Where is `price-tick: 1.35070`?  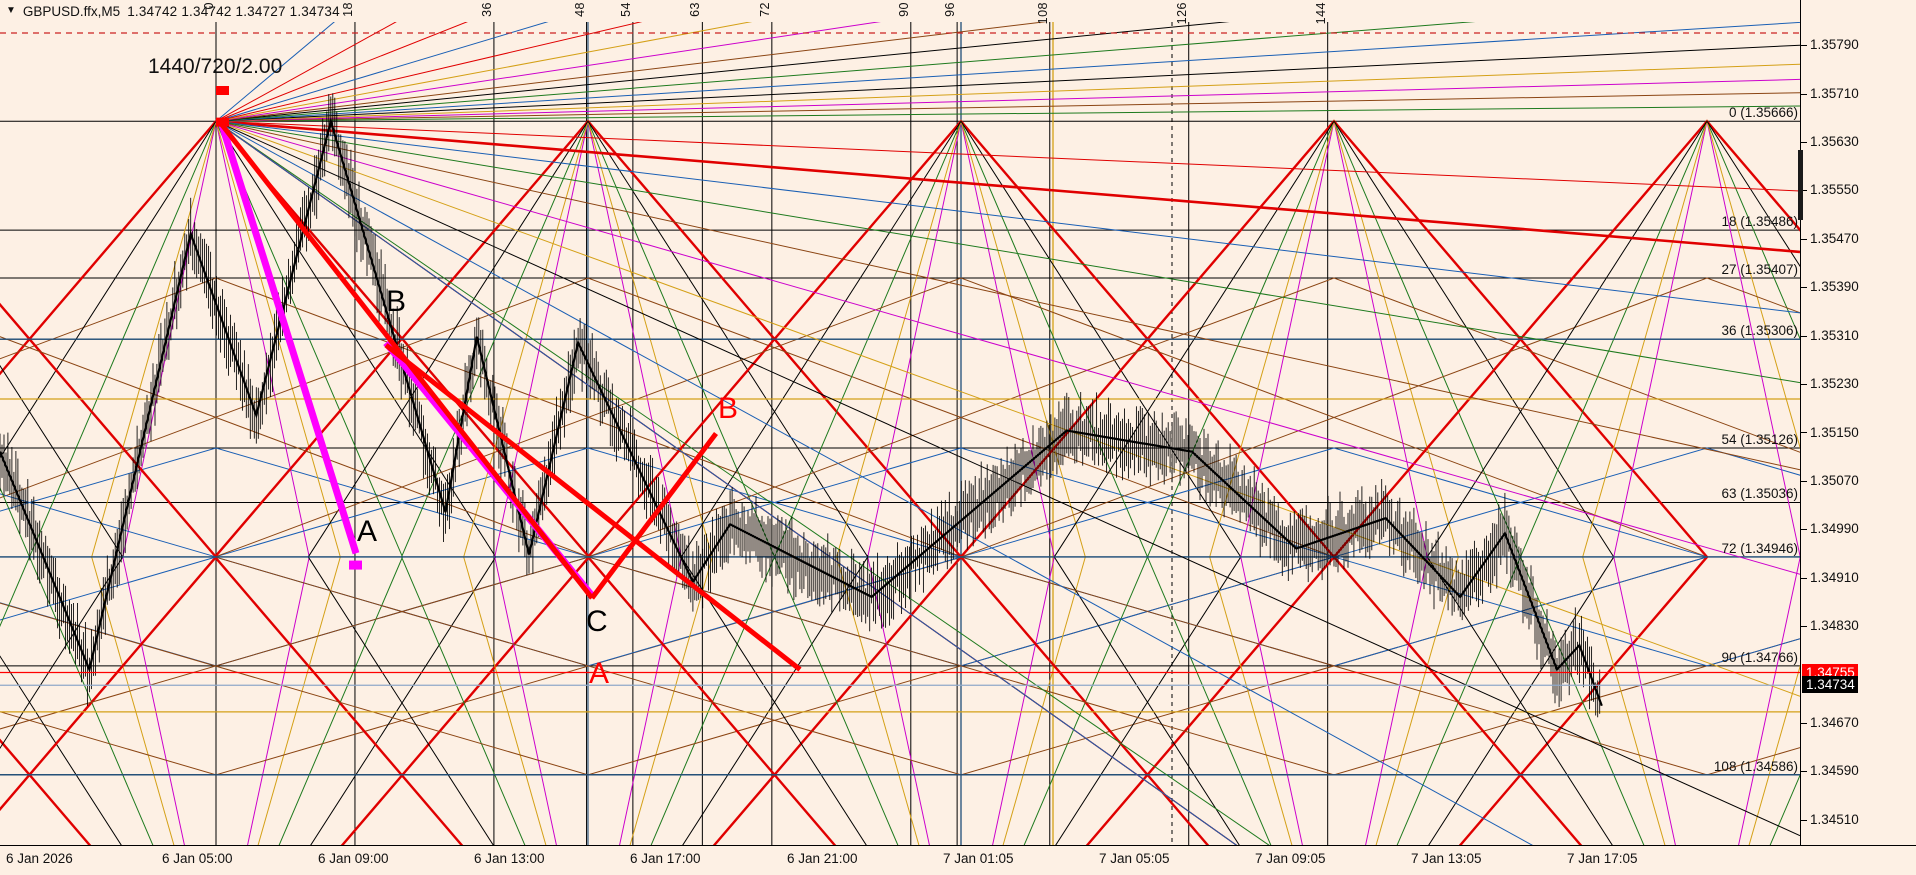 price-tick: 1.35070 is located at coordinates (1830, 480).